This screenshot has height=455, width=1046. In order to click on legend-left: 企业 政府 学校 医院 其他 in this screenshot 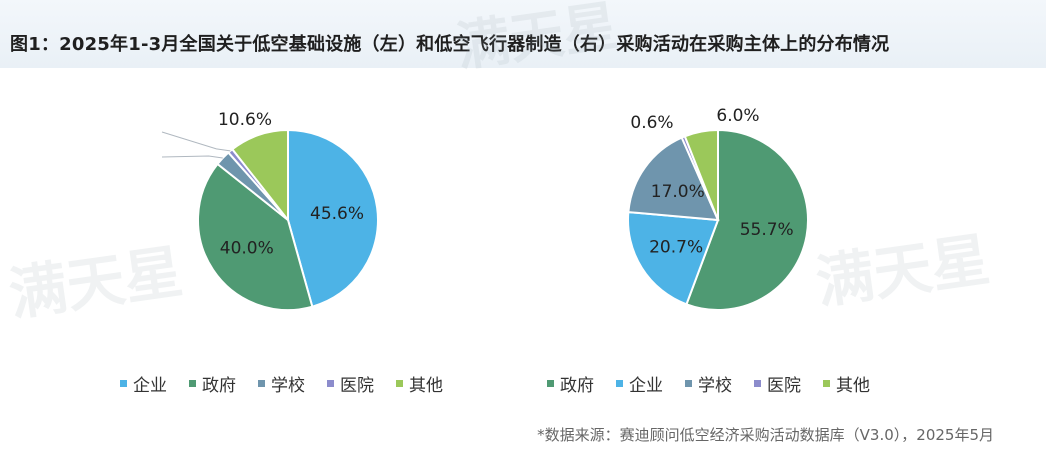, I will do `click(281, 383)`.